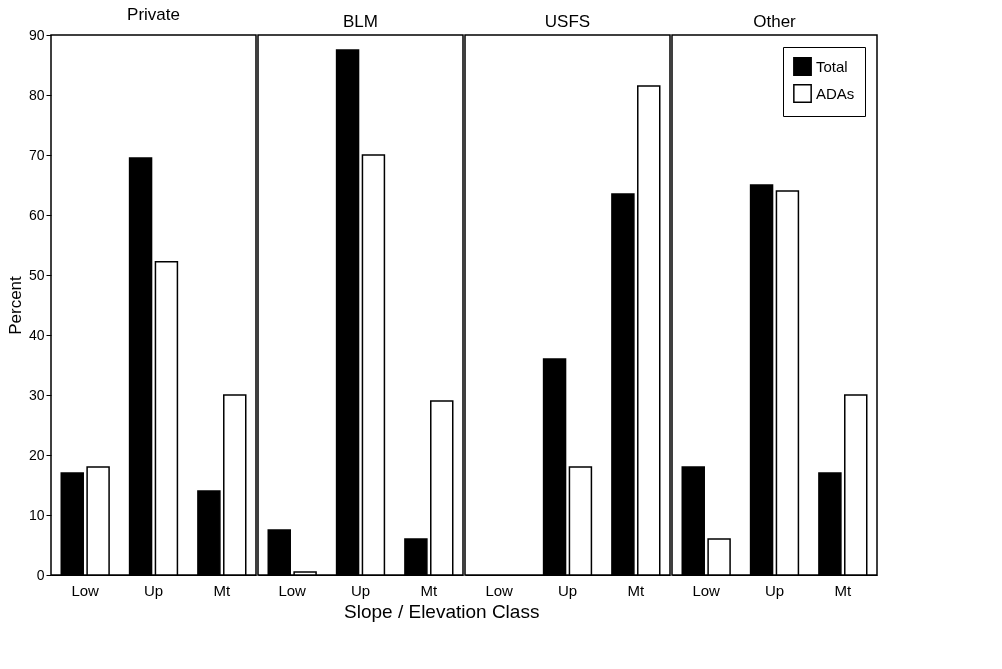 The height and width of the screenshot is (669, 1002). I want to click on y-tick-label: 60, so click(36, 214).